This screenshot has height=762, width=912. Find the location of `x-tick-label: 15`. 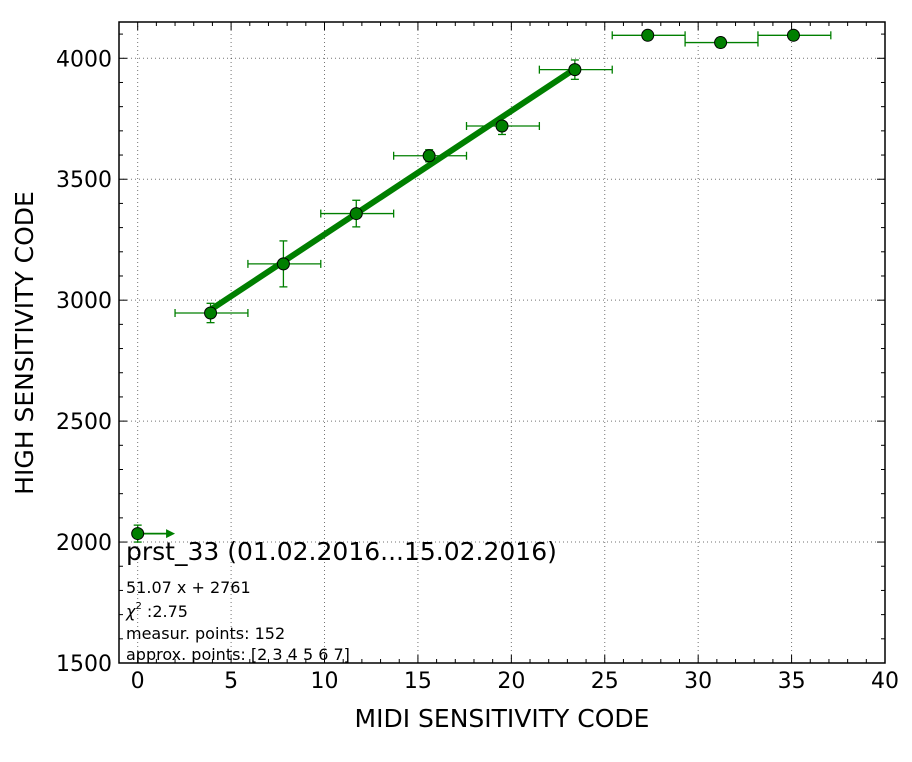

x-tick-label: 15 is located at coordinates (418, 681).